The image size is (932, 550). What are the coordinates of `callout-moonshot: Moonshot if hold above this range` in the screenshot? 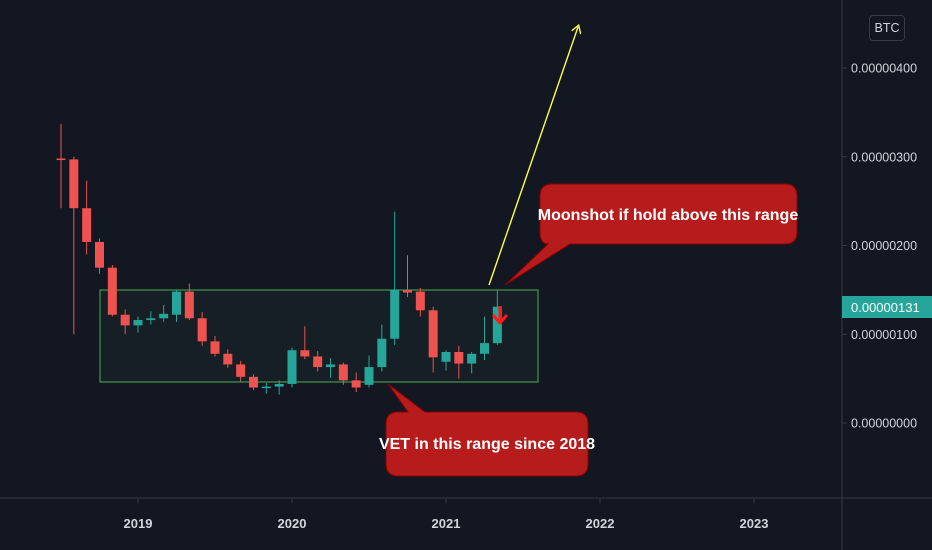 It's located at (651, 234).